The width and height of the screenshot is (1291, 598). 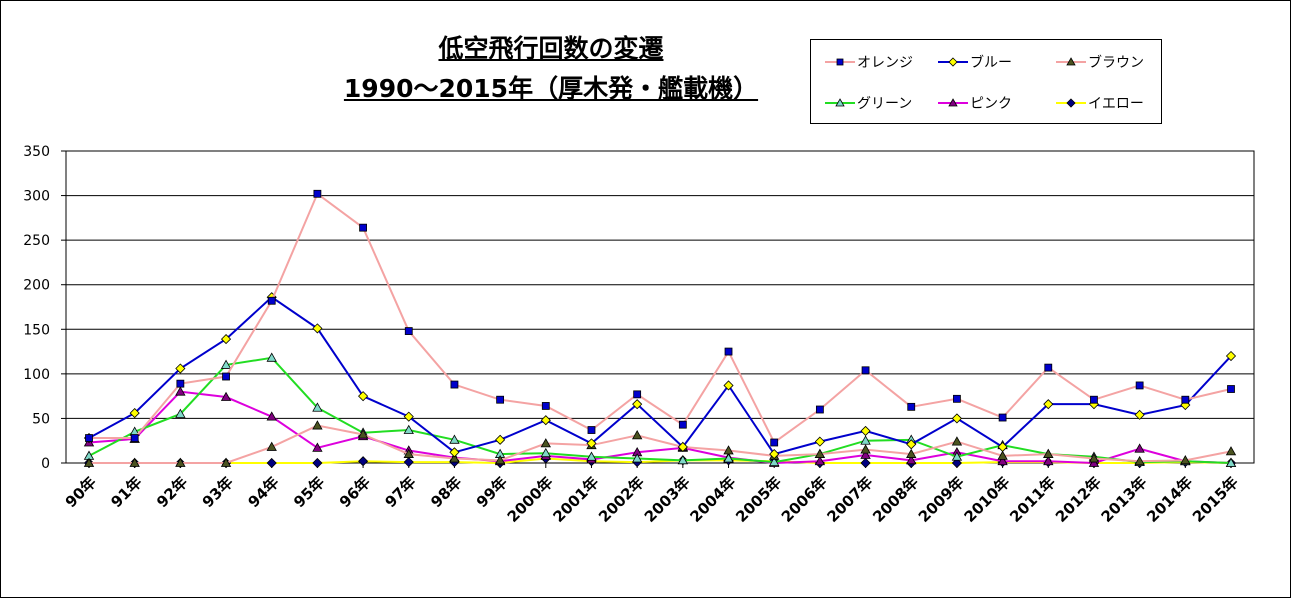 What do you see at coordinates (758, 499) in the screenshot?
I see `x-tick-label: 2005年` at bounding box center [758, 499].